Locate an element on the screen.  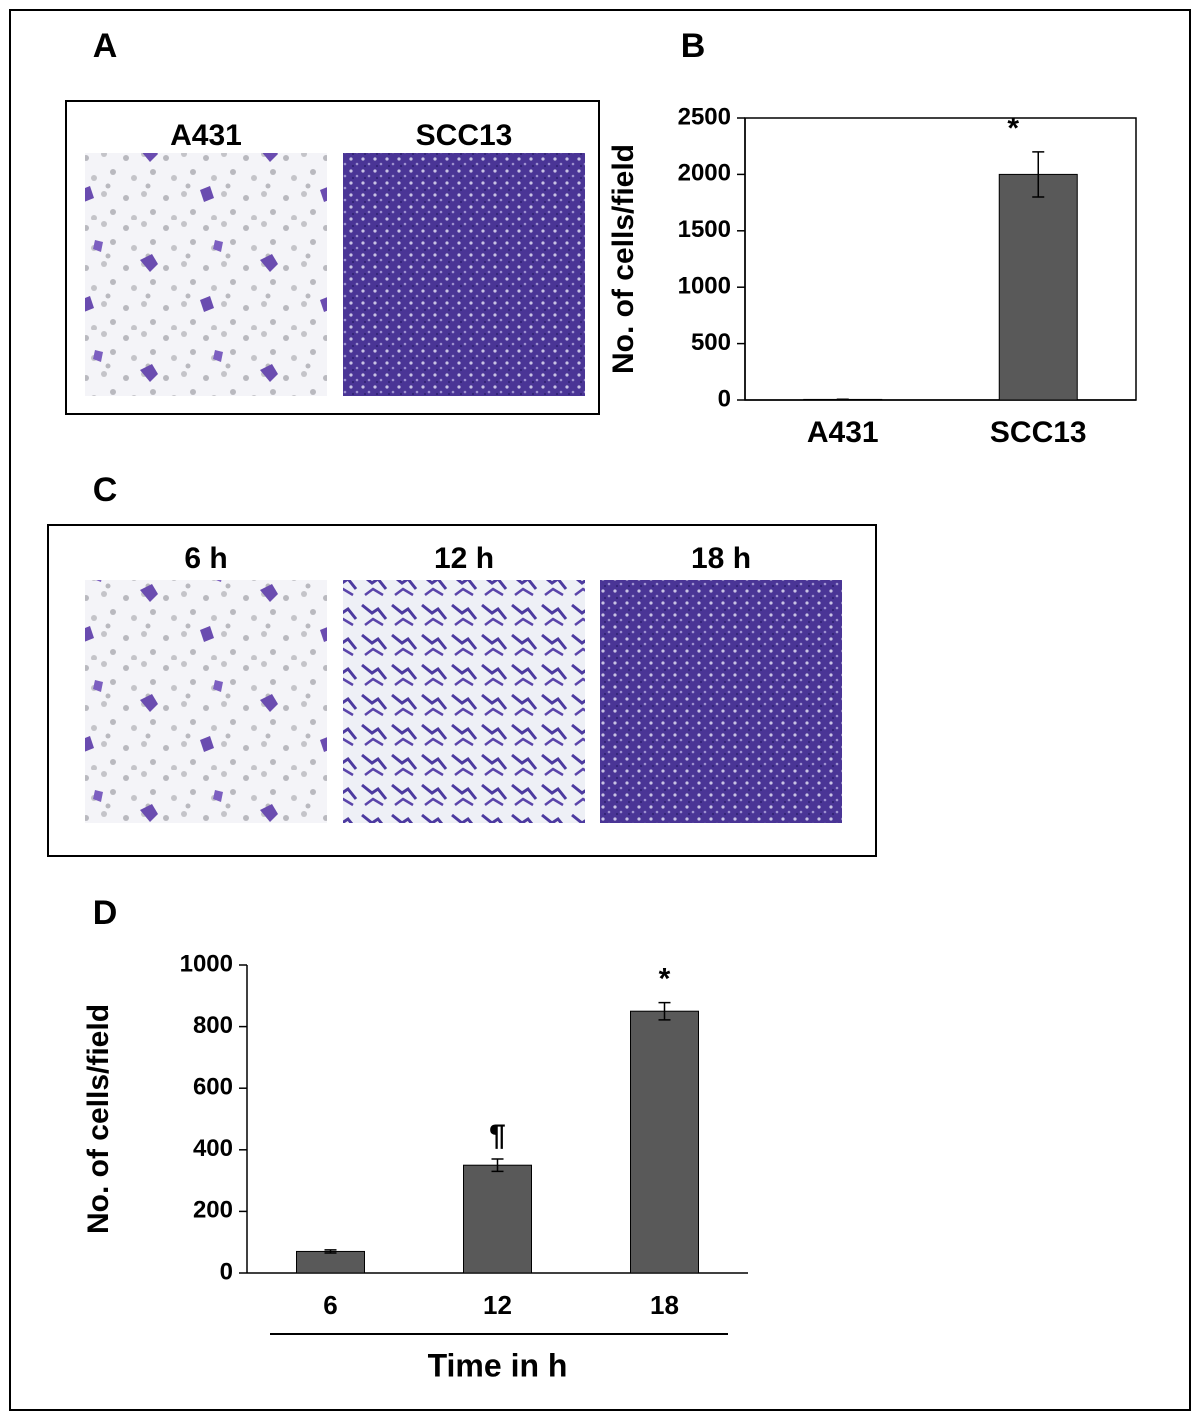
x-tick-label: SCC13 is located at coordinates (1038, 432).